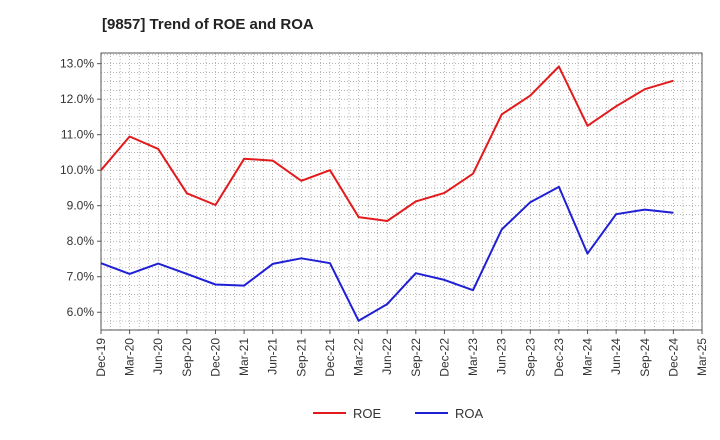  Describe the element at coordinates (81, 206) in the screenshot. I see `y-tick-label: 9.0%` at that location.